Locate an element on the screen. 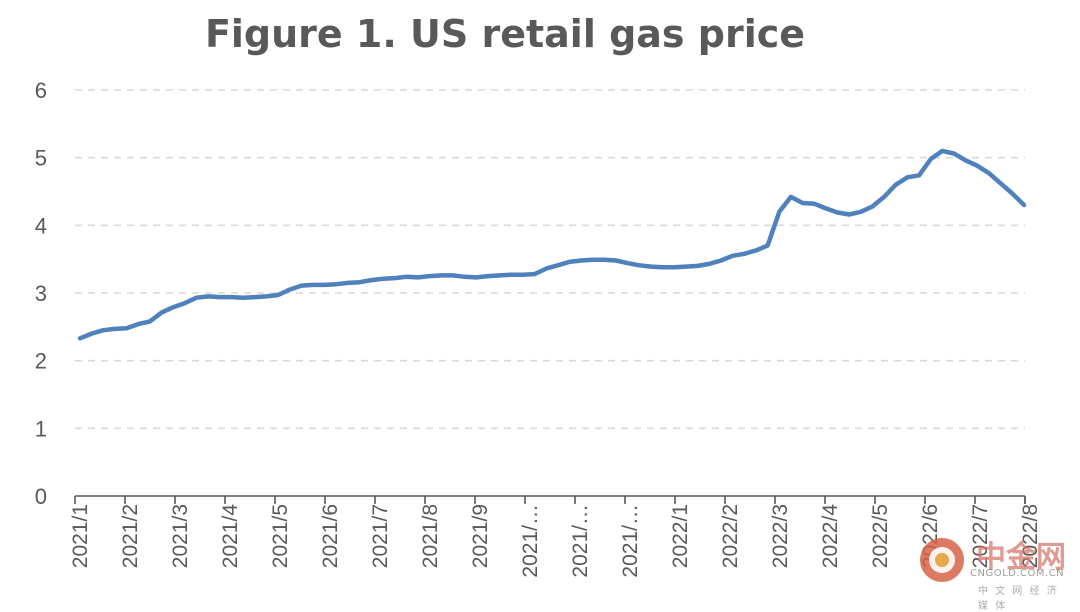 This screenshot has height=612, width=1080. x-tick-label: 2021/2 is located at coordinates (130, 536).